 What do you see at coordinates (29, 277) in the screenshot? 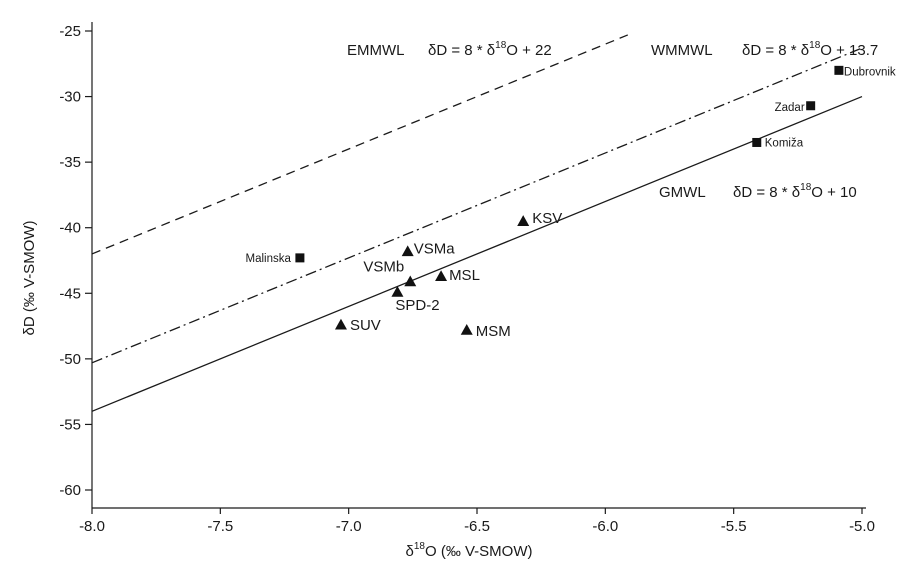
I see `y-axis-title: δD (‰ V-SMOW)` at bounding box center [29, 277].